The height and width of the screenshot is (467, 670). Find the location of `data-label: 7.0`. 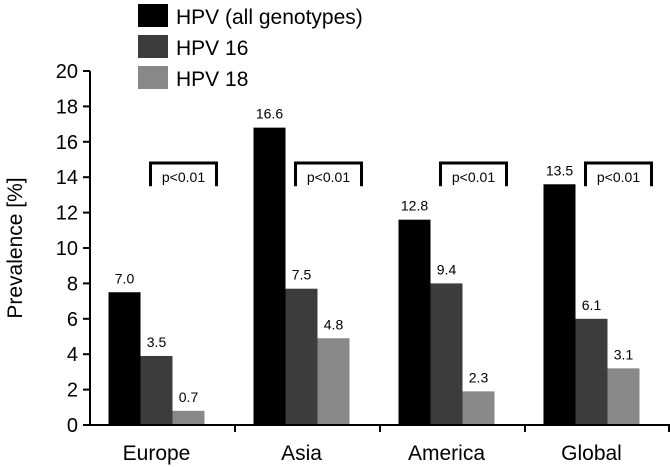

data-label: 7.0 is located at coordinates (125, 278).